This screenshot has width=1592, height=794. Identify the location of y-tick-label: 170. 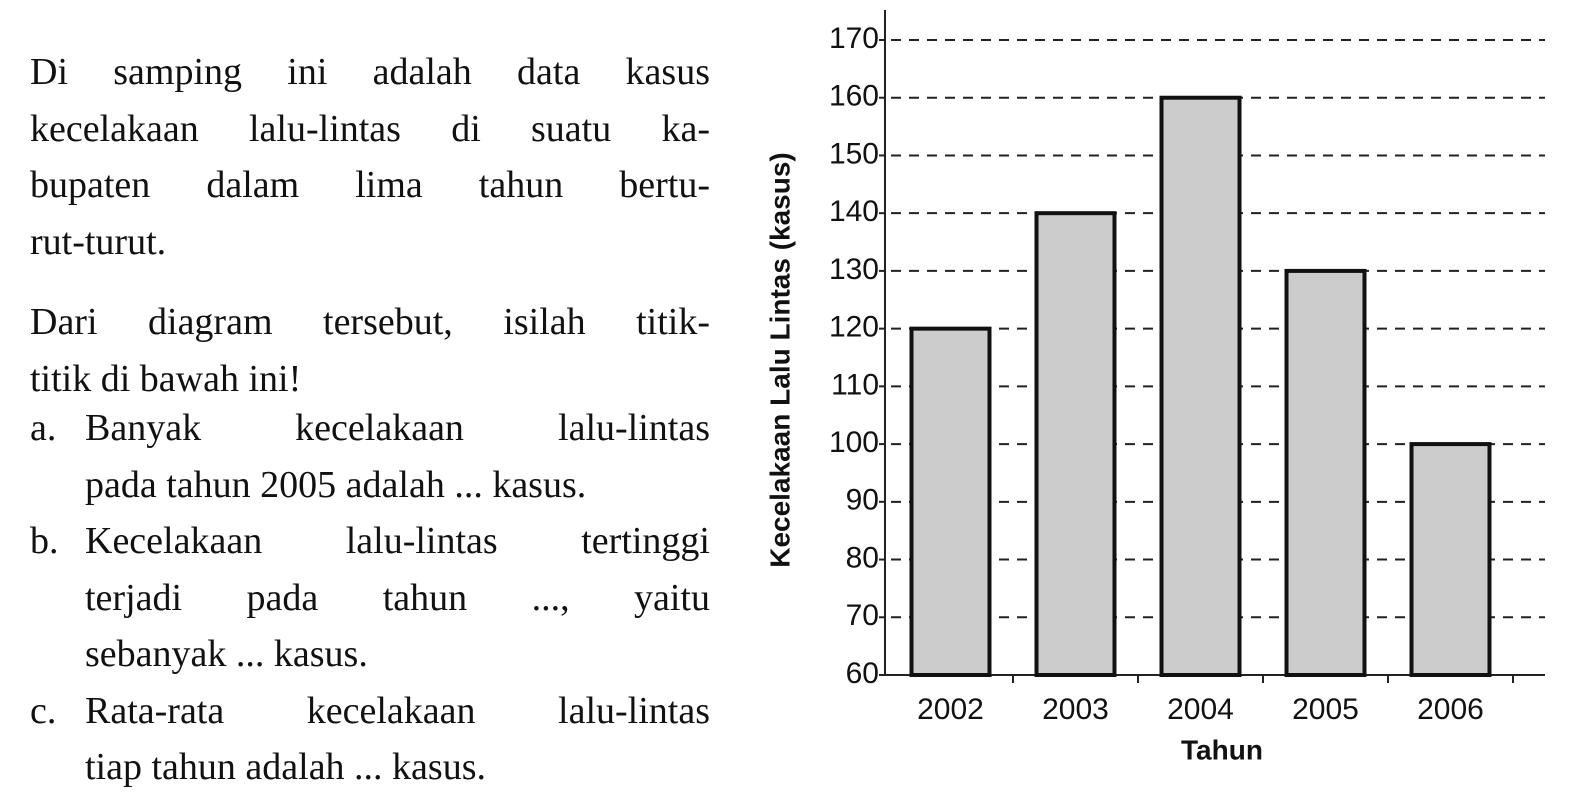
(854, 38).